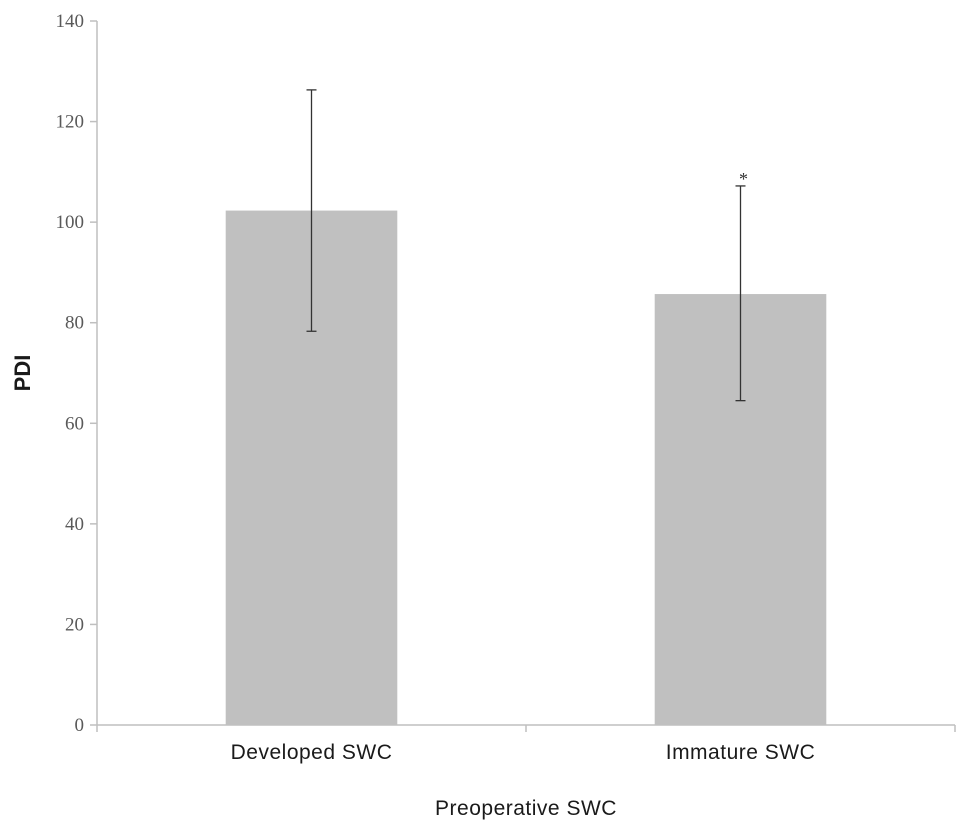 The image size is (969, 835). What do you see at coordinates (526, 808) in the screenshot?
I see `x-axis-title: Preoperative SWC` at bounding box center [526, 808].